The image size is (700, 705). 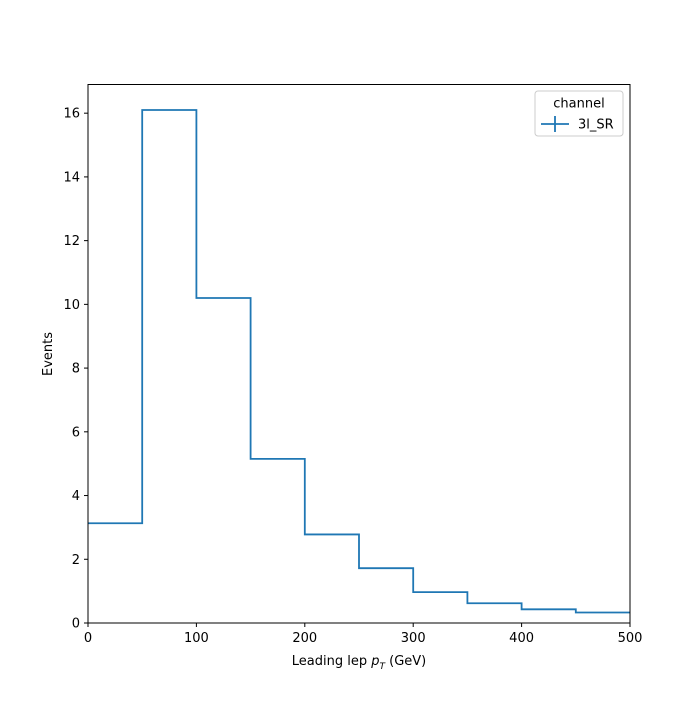 I want to click on y-tick-label: 10, so click(x=71, y=305).